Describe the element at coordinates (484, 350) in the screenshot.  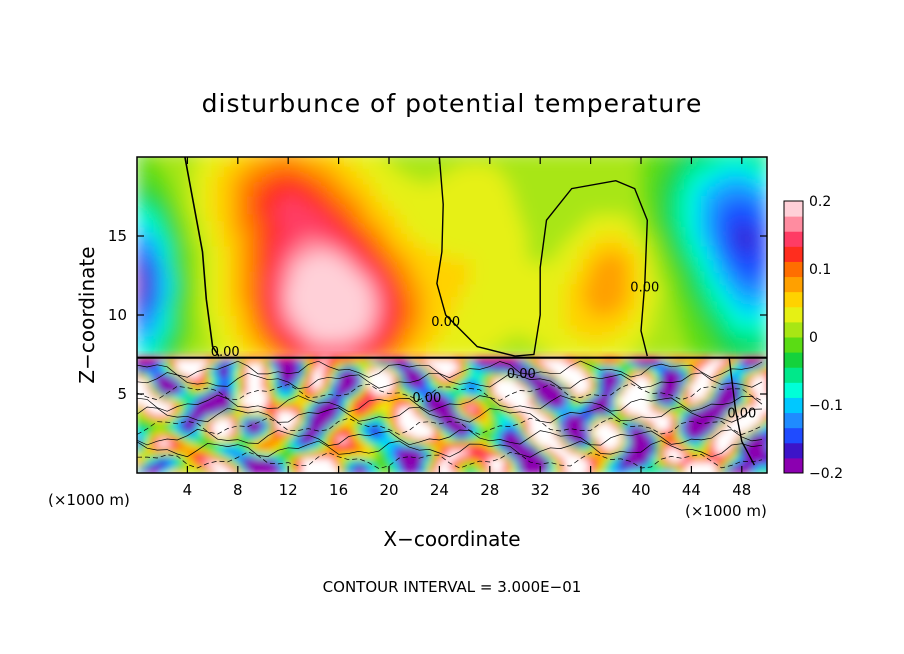
I see `contour-labels: 0.00 0.00 0.00 0.00 0.00 0.00` at that location.